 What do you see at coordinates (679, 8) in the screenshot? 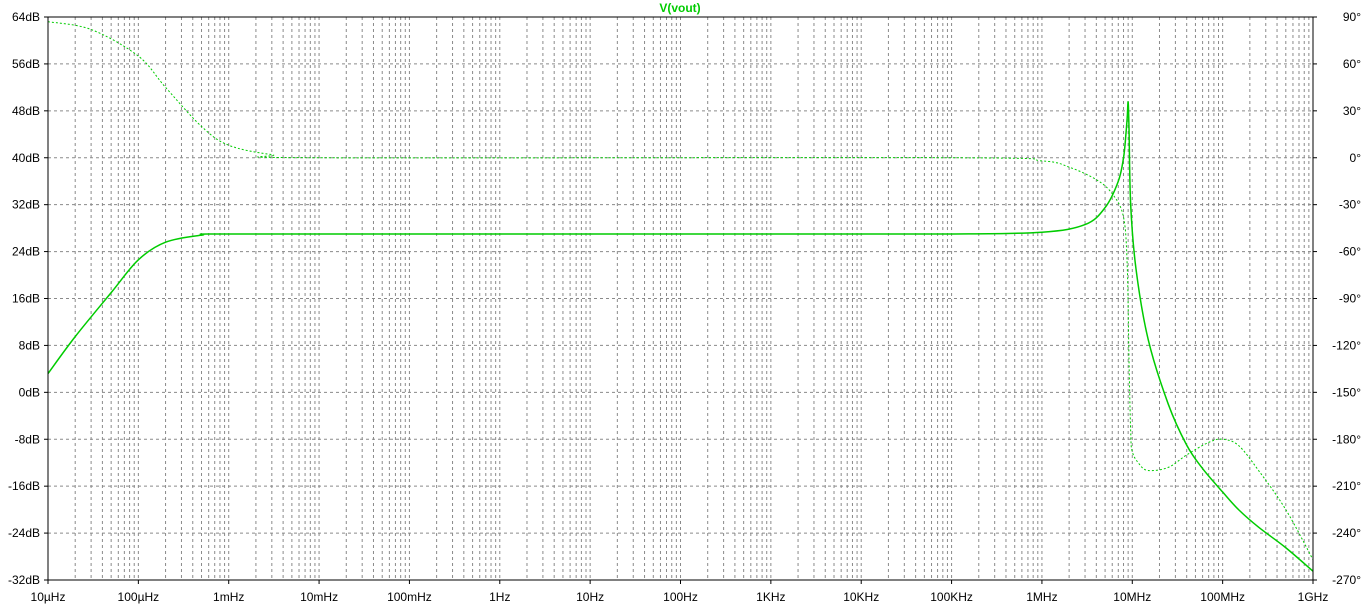
I see `chart-title: V(vout)` at bounding box center [679, 8].